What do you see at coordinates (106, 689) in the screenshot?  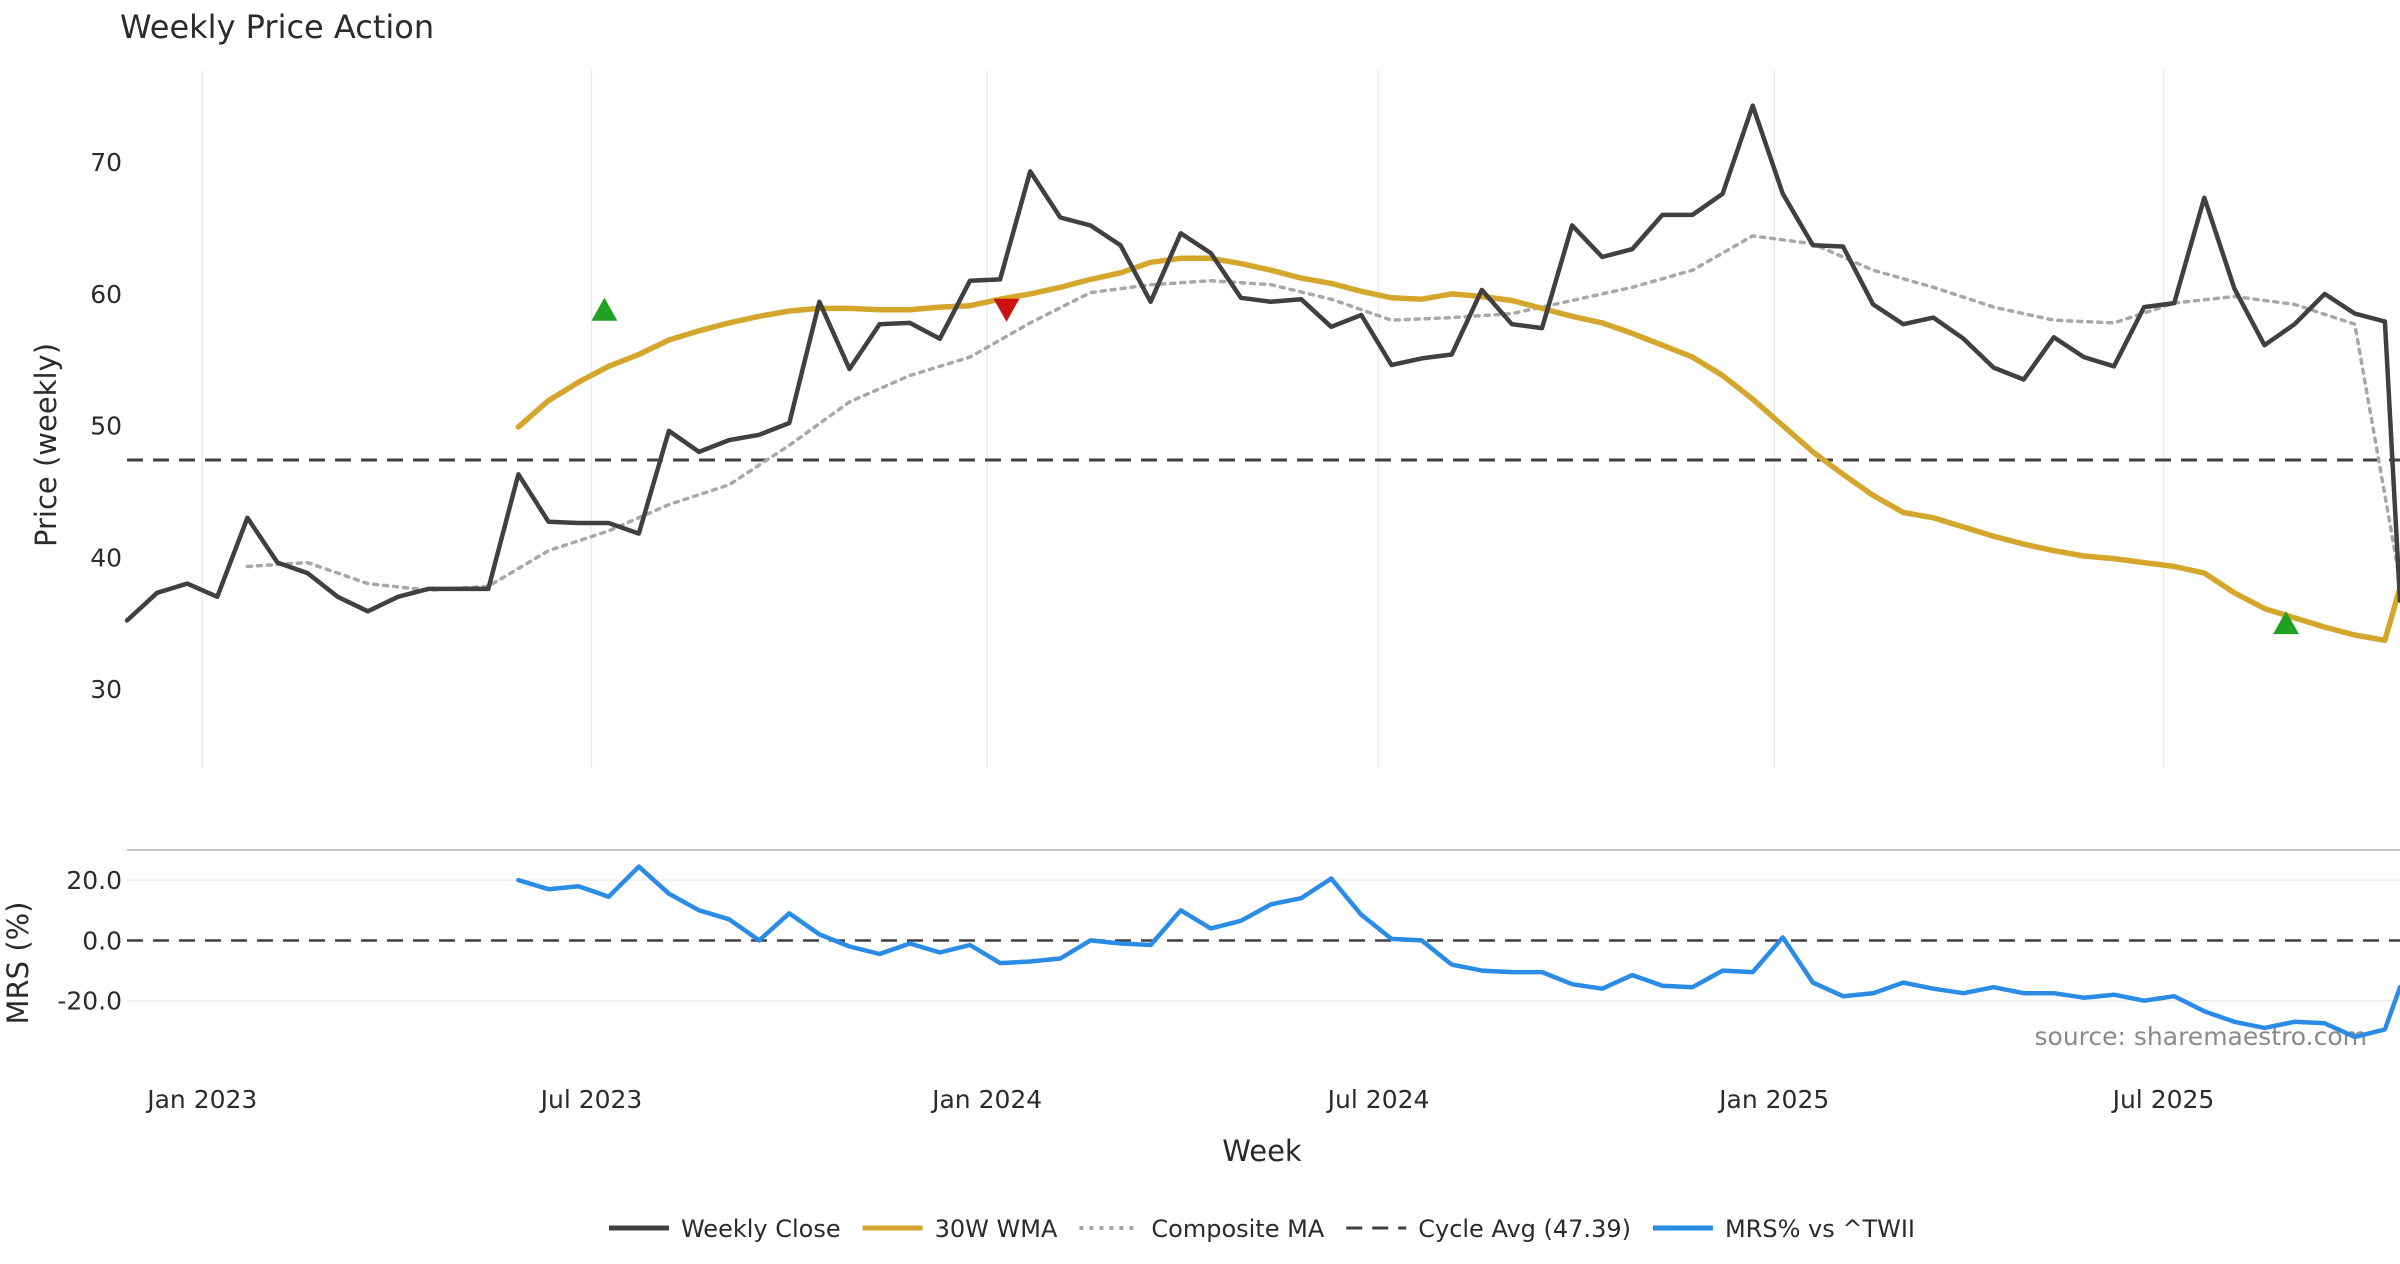 I see `price-y-tick-label: 30` at bounding box center [106, 689].